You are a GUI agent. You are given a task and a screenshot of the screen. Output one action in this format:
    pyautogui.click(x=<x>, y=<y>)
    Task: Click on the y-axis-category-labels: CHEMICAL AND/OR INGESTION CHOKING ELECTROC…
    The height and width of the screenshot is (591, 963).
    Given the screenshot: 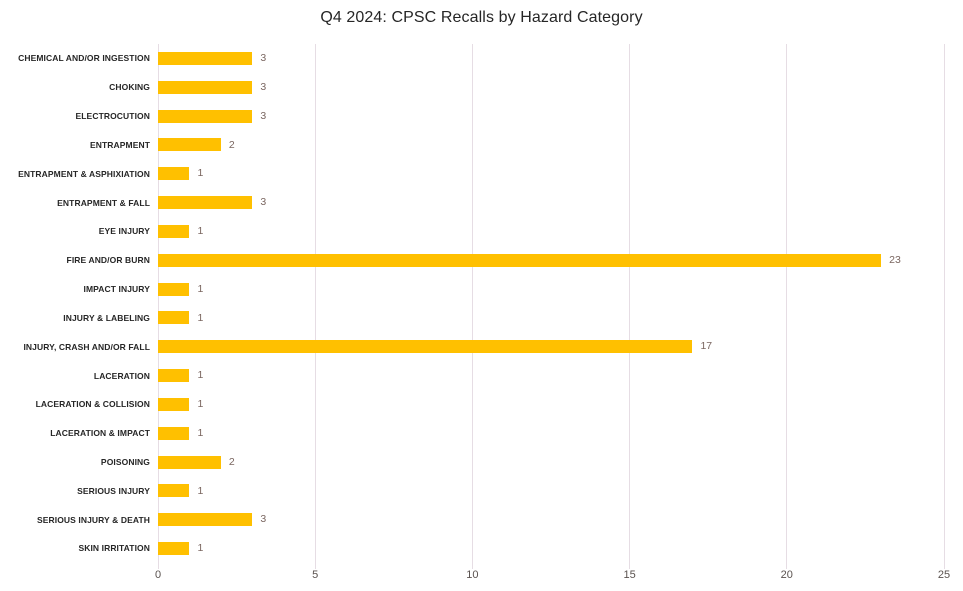 What is the action you would take?
    pyautogui.click(x=75, y=303)
    